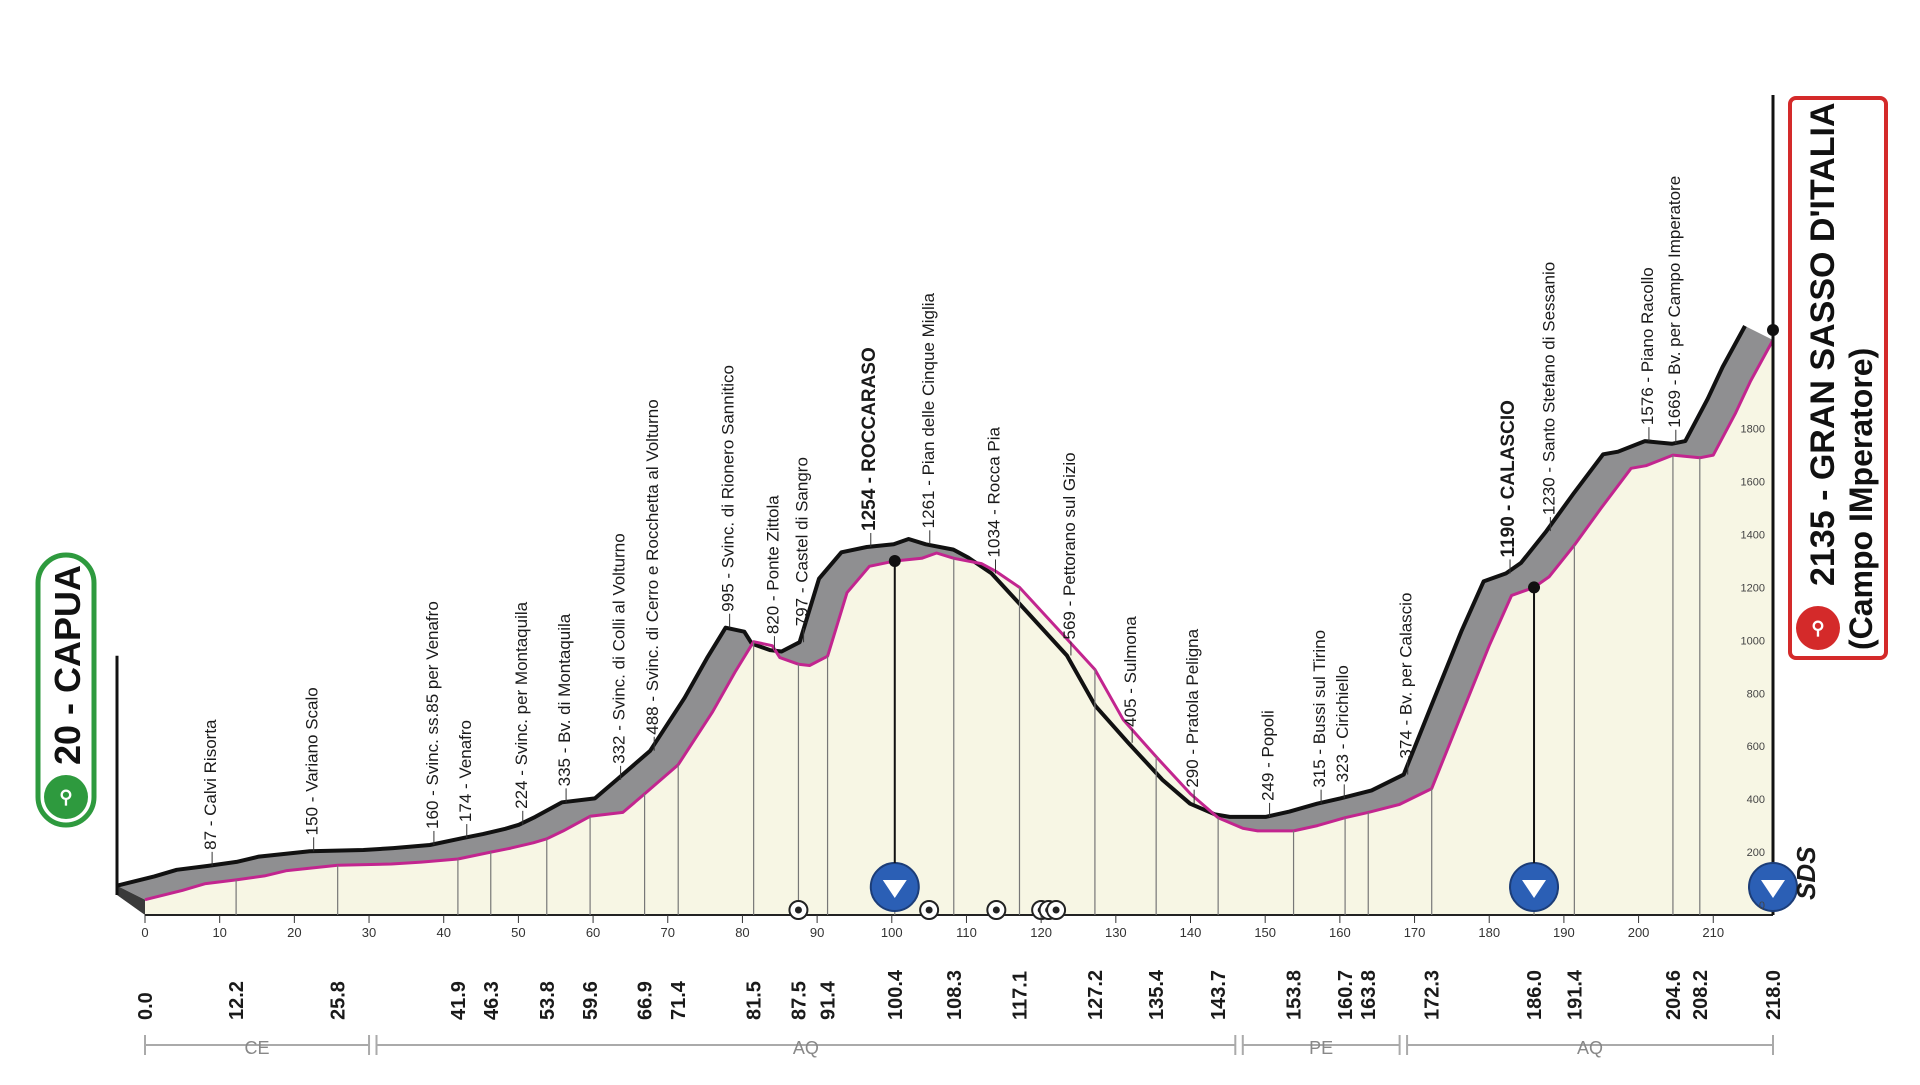 This screenshot has width=1920, height=1085. I want to click on km-label: 117.1, so click(1020, 995).